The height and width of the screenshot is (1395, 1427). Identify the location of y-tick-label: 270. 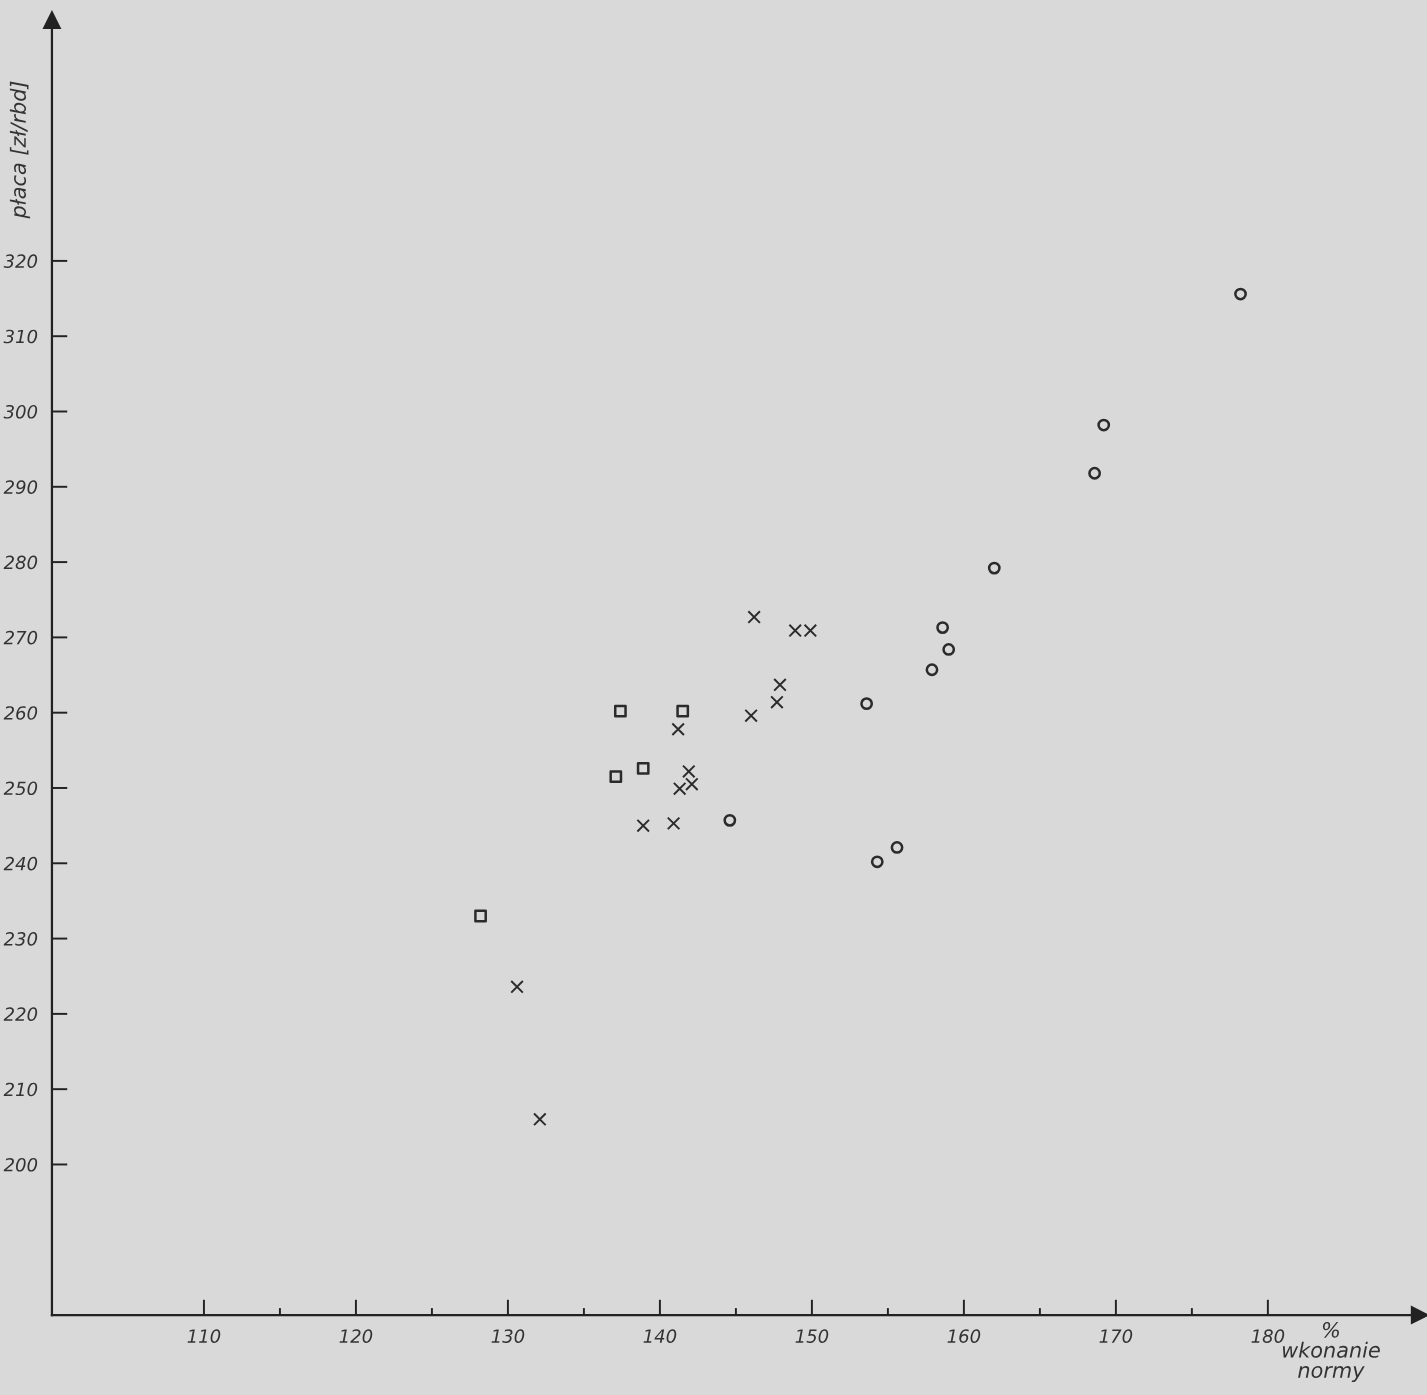
(20, 637).